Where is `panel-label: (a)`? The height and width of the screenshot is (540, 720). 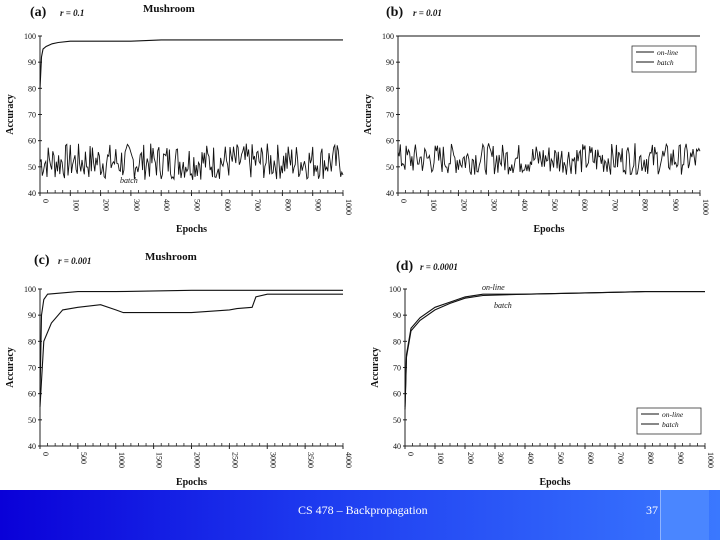
panel-label: (a) is located at coordinates (38, 12).